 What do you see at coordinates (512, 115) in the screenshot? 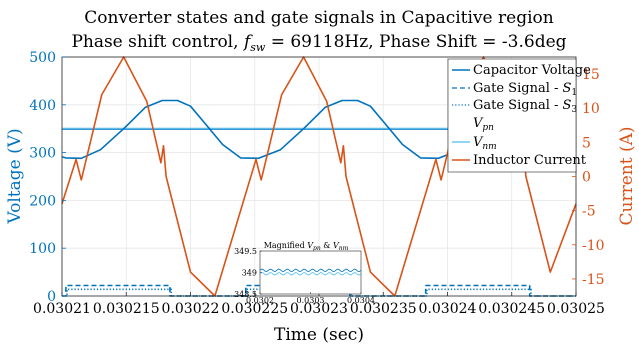
I see `legend-box` at bounding box center [512, 115].